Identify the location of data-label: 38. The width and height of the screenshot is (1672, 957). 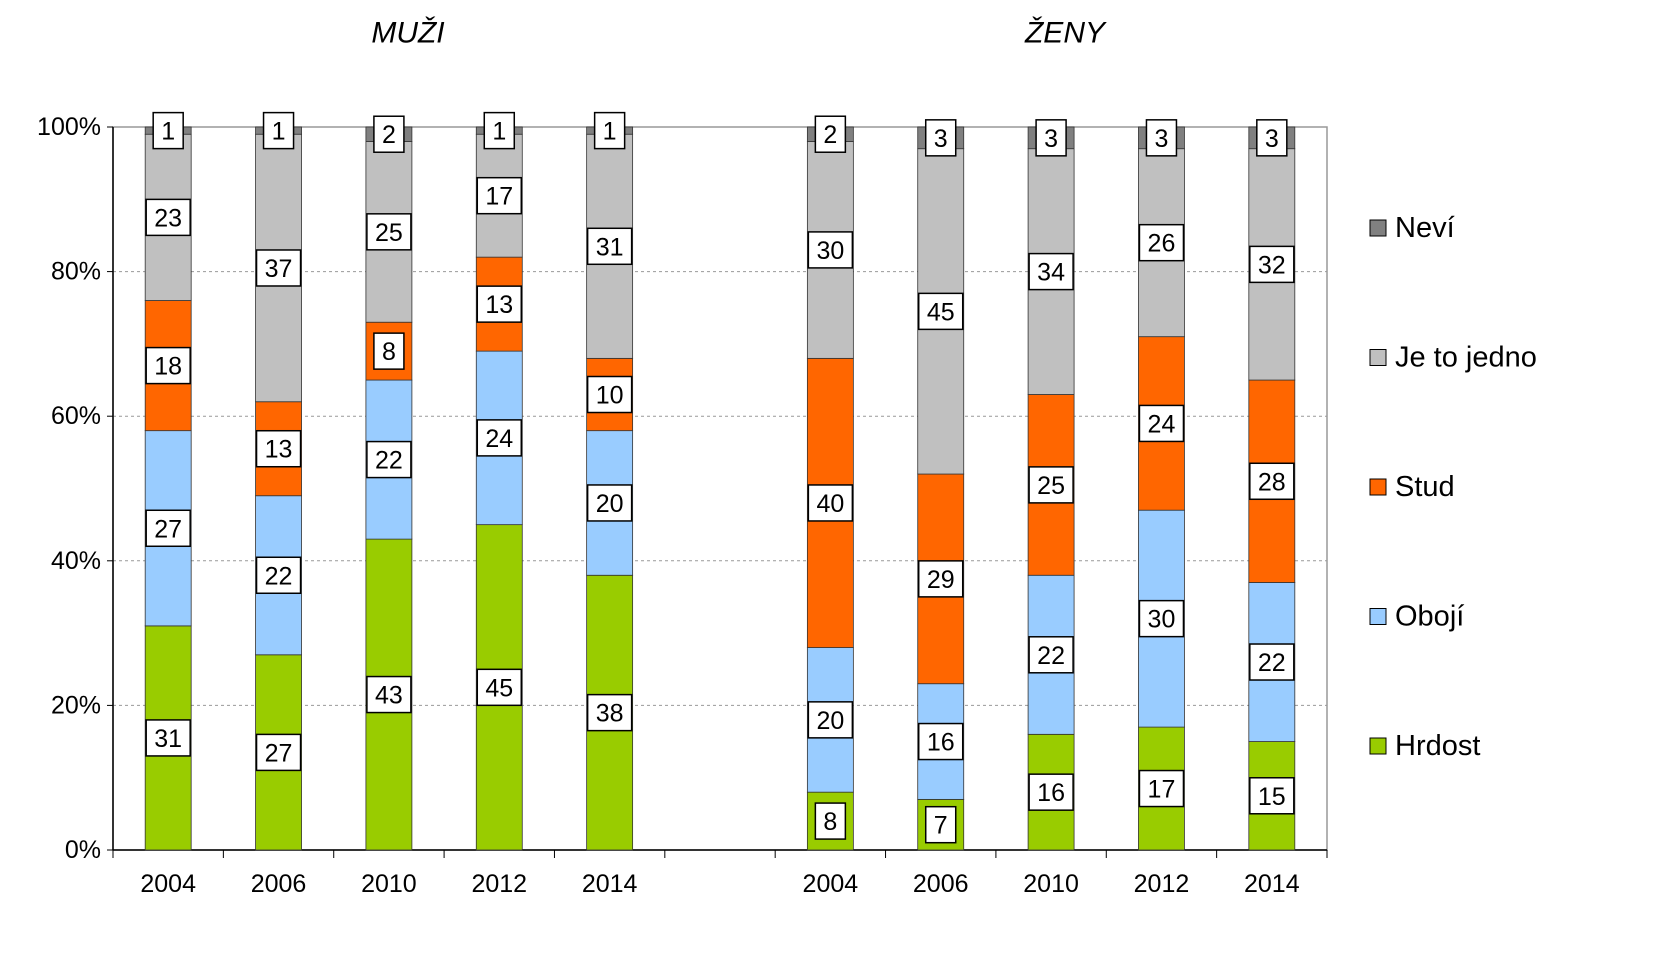
(610, 714).